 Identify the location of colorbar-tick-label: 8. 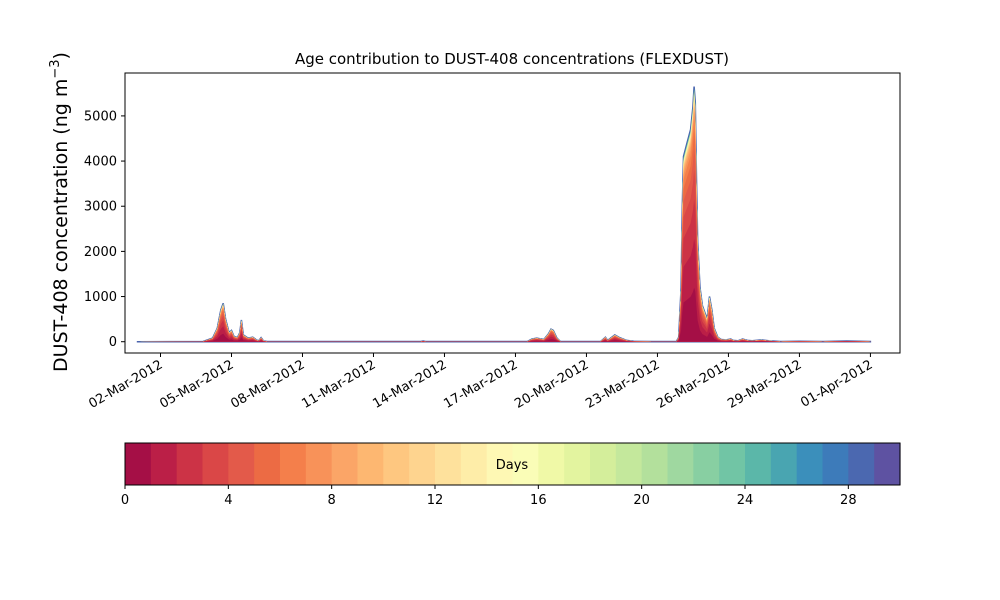
(332, 500).